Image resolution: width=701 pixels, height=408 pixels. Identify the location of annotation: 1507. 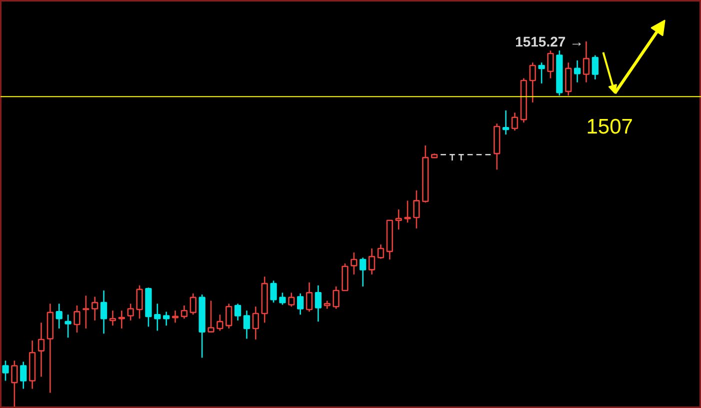
(609, 126).